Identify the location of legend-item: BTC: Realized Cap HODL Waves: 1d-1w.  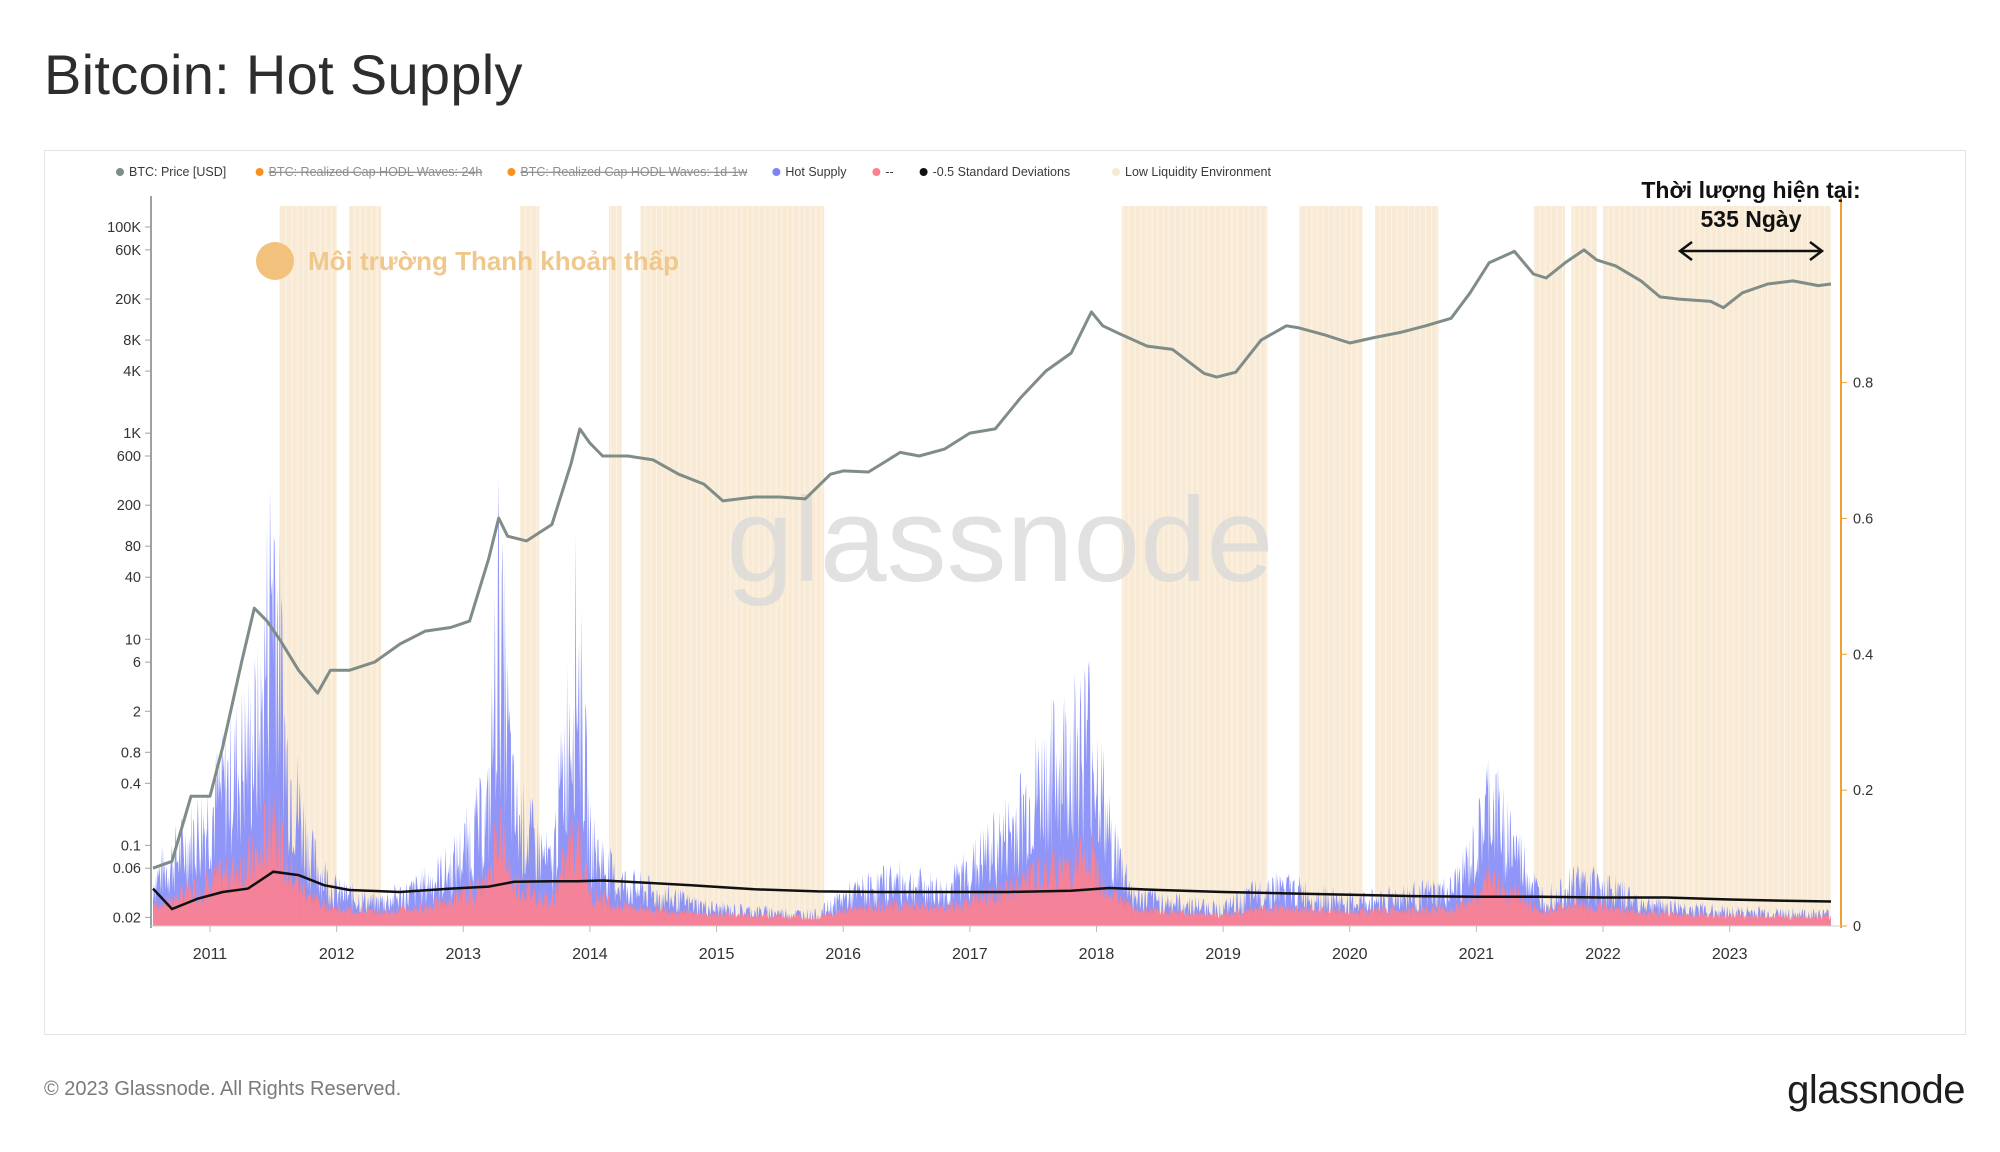
(627, 172).